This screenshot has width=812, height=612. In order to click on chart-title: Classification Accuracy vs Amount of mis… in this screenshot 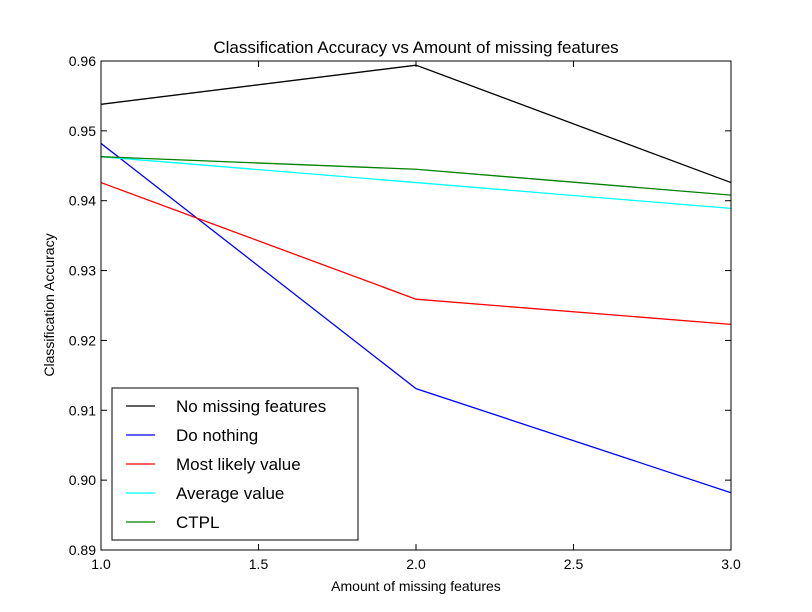, I will do `click(415, 47)`.